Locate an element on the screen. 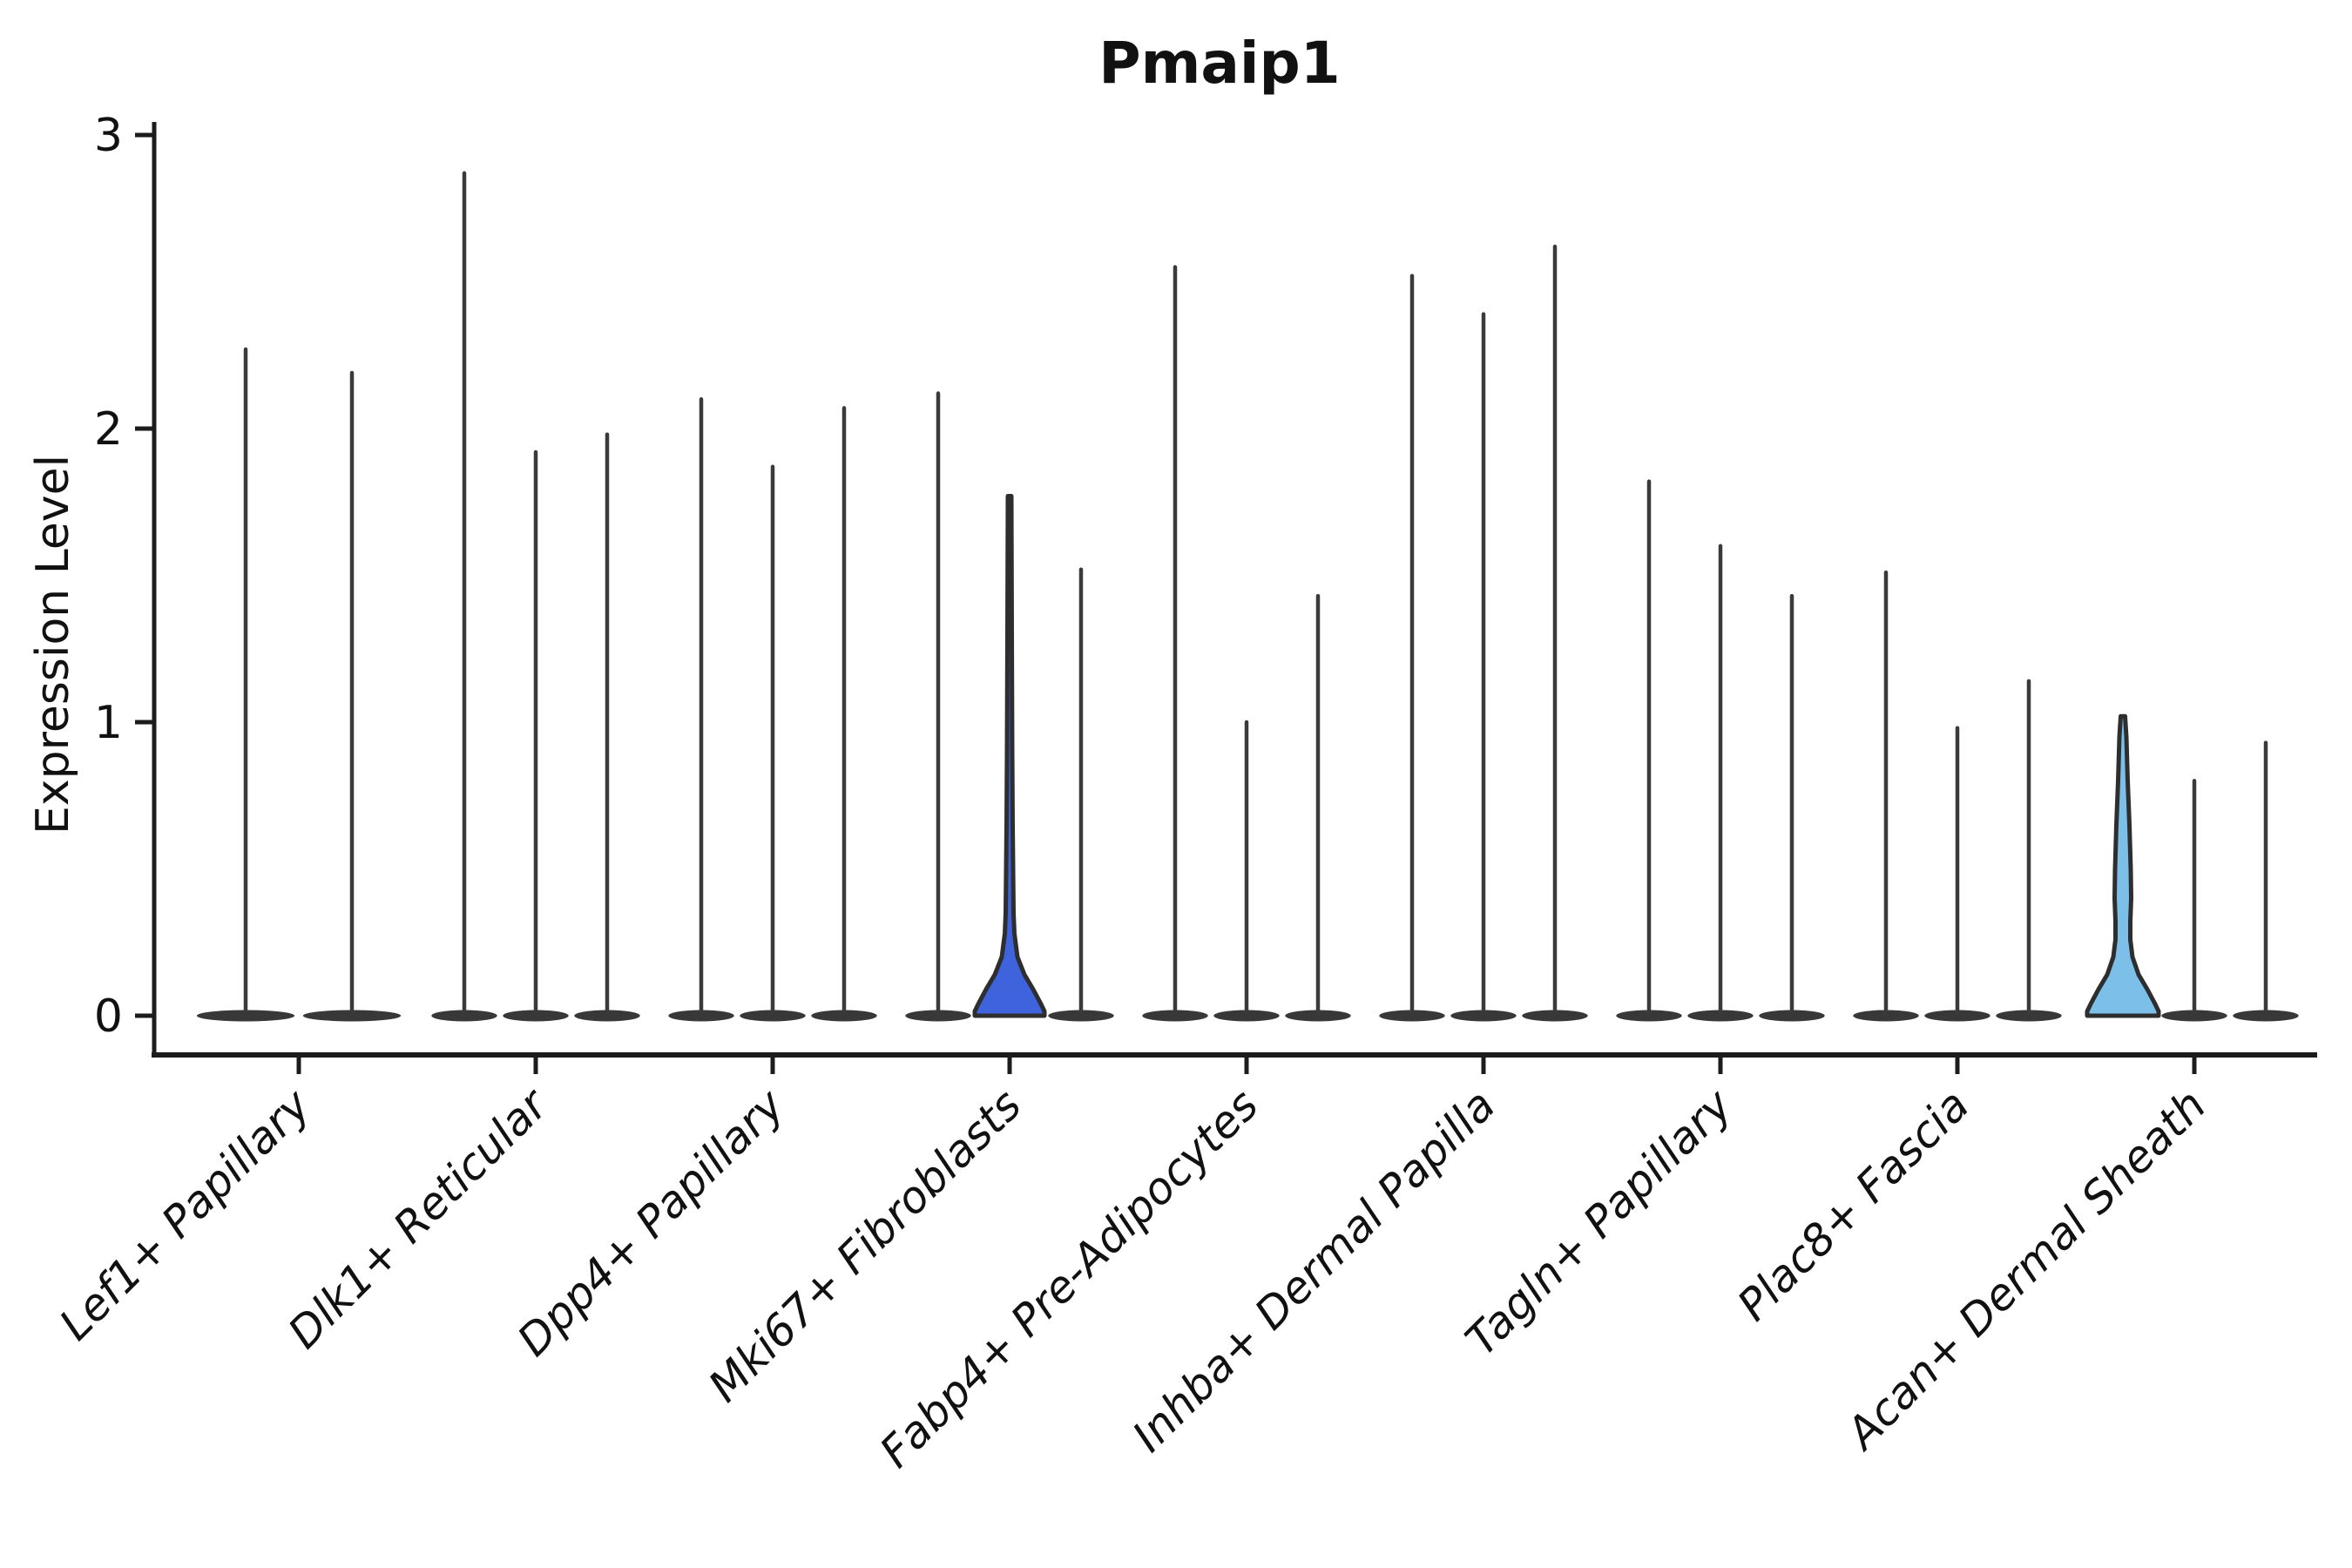 Image resolution: width=2352 pixels, height=1568 pixels. x-axis-label: Lef1+ Papillary is located at coordinates (185, 1213).